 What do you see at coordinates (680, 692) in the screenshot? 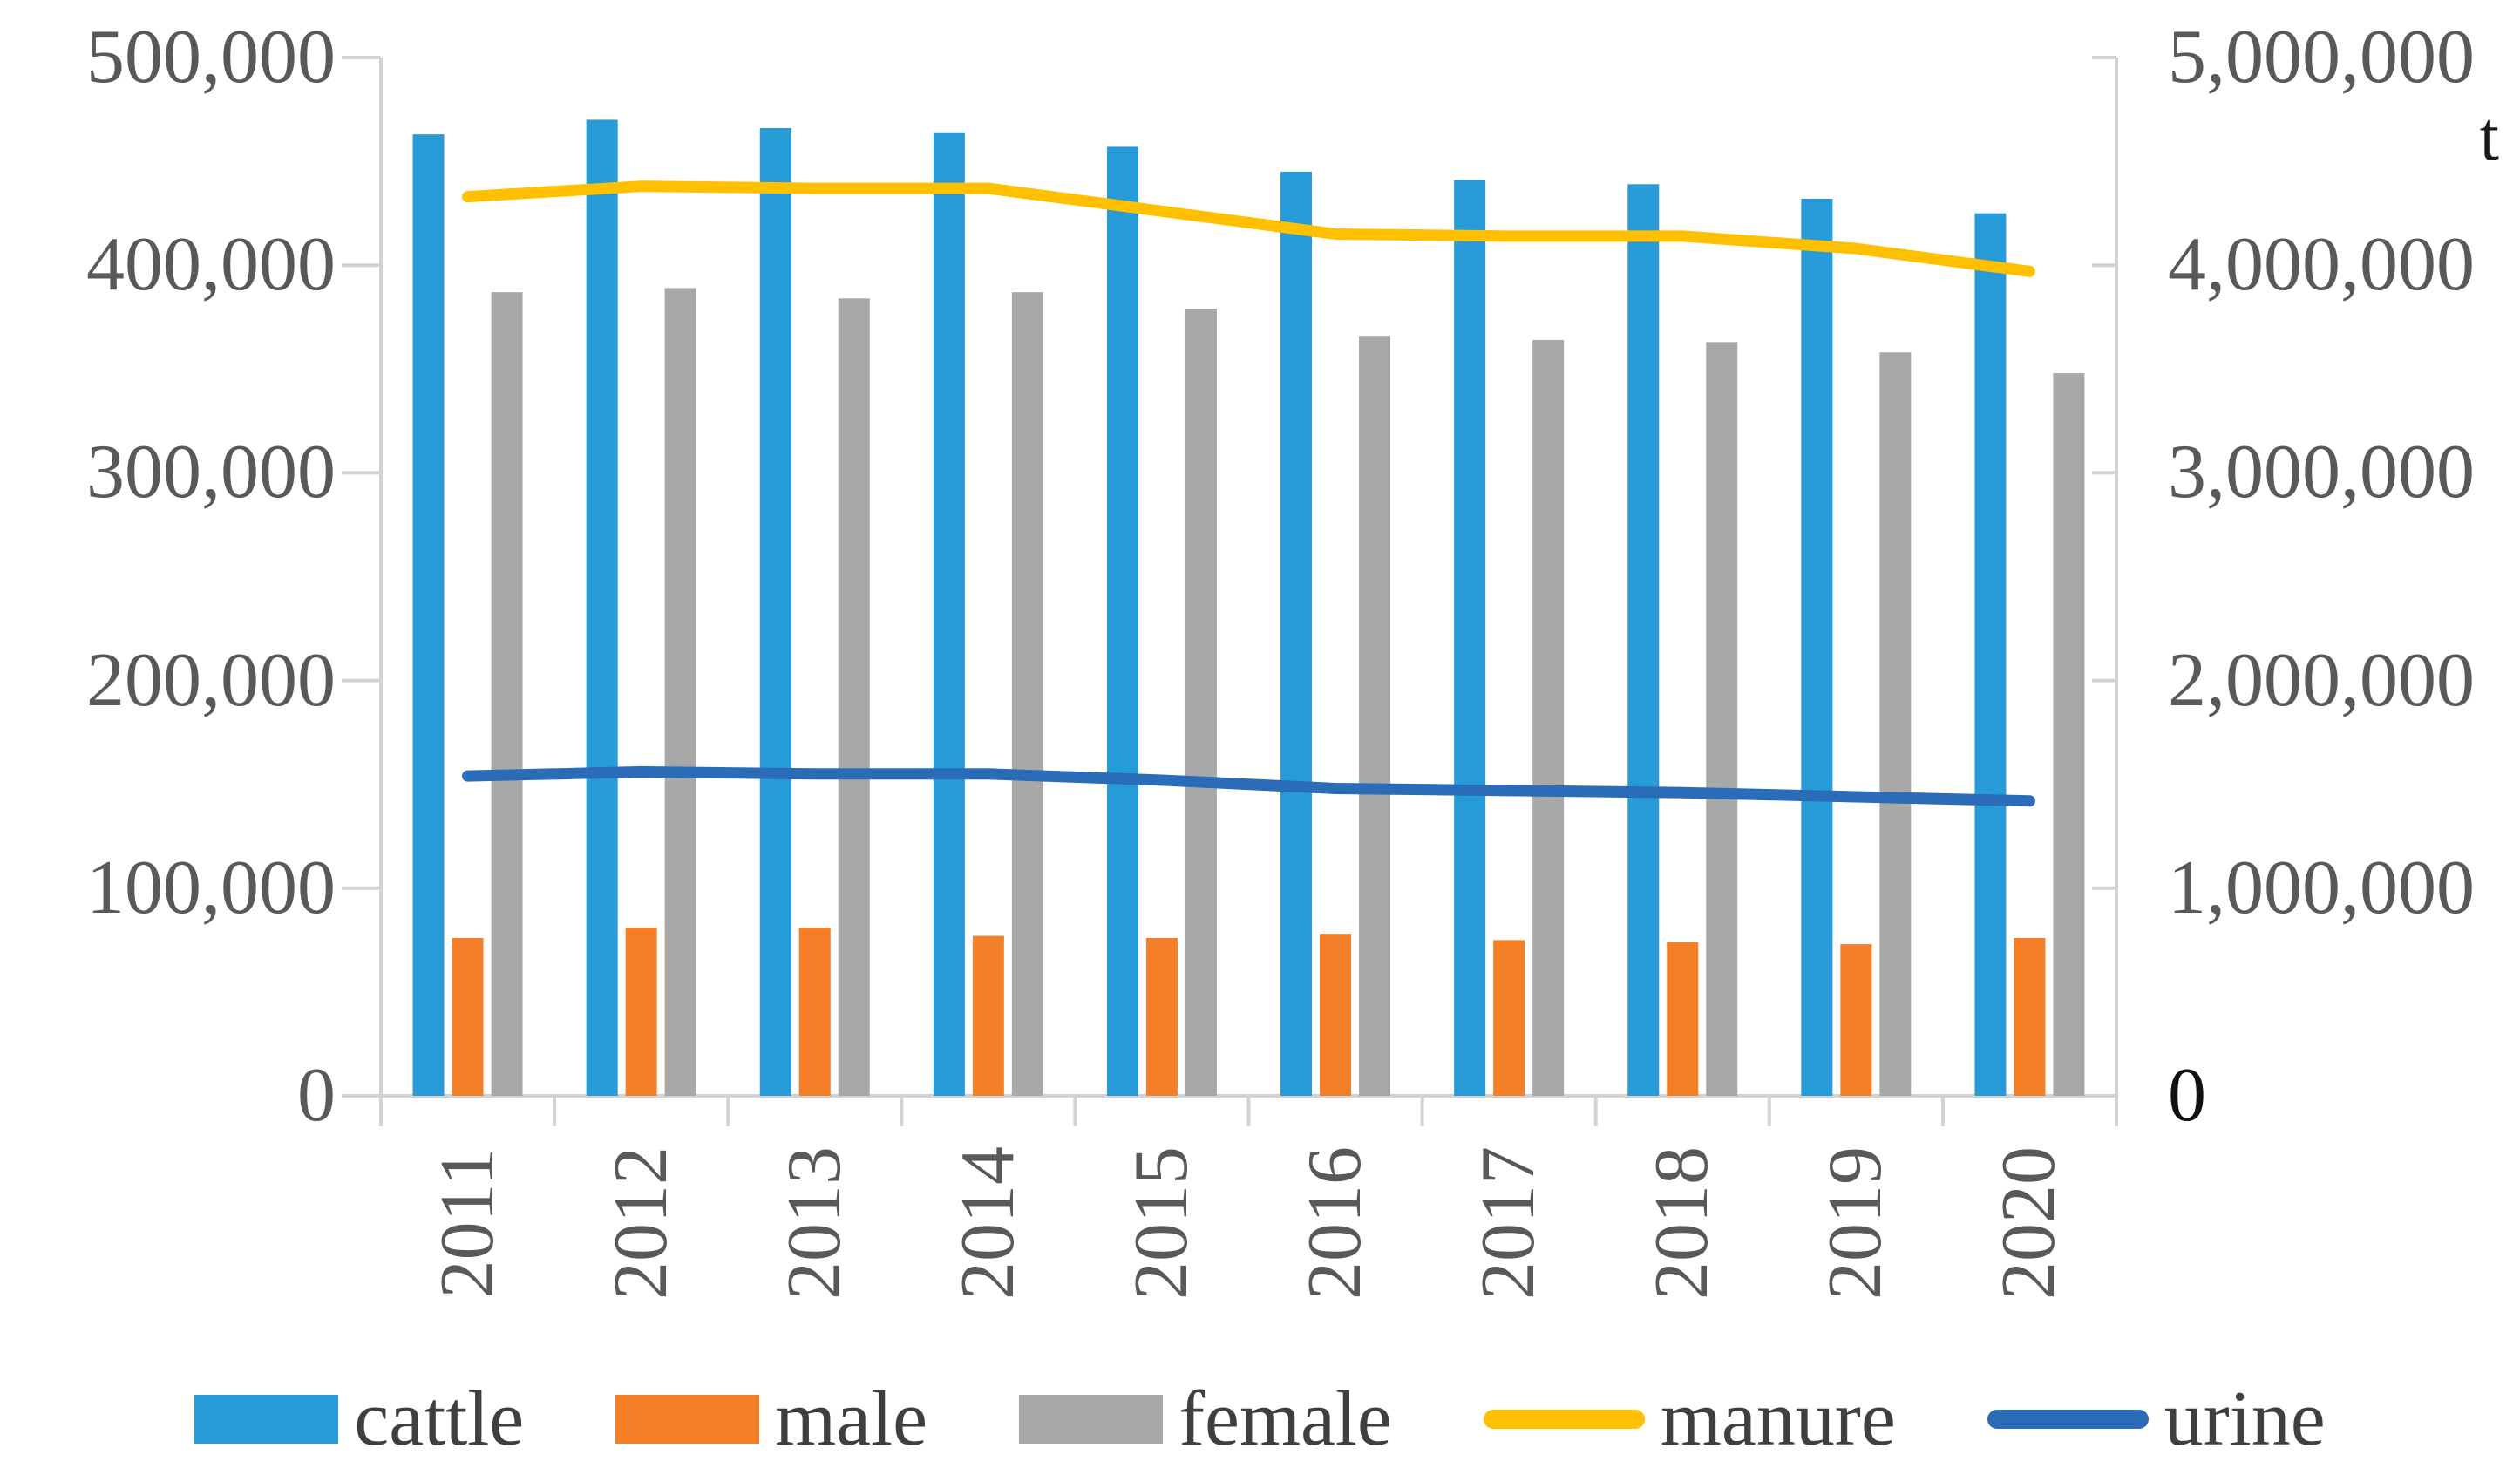
I see `bar-female-2012` at bounding box center [680, 692].